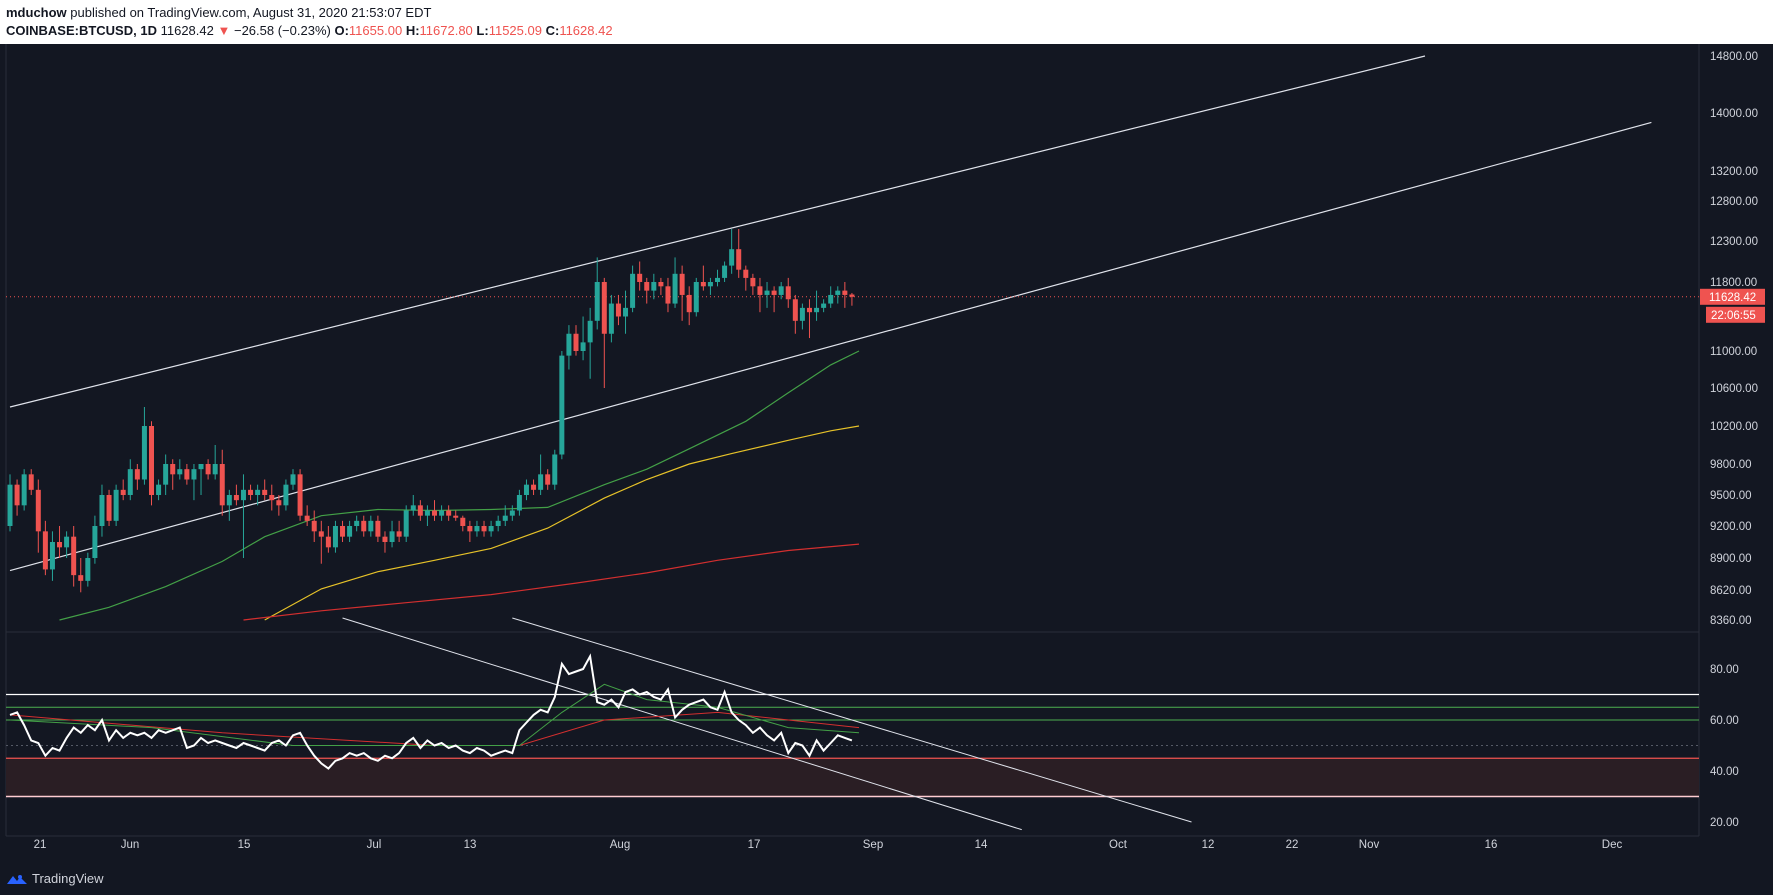 This screenshot has height=895, width=1773. What do you see at coordinates (1734, 427) in the screenshot?
I see `price-tick-label: 10200.00` at bounding box center [1734, 427].